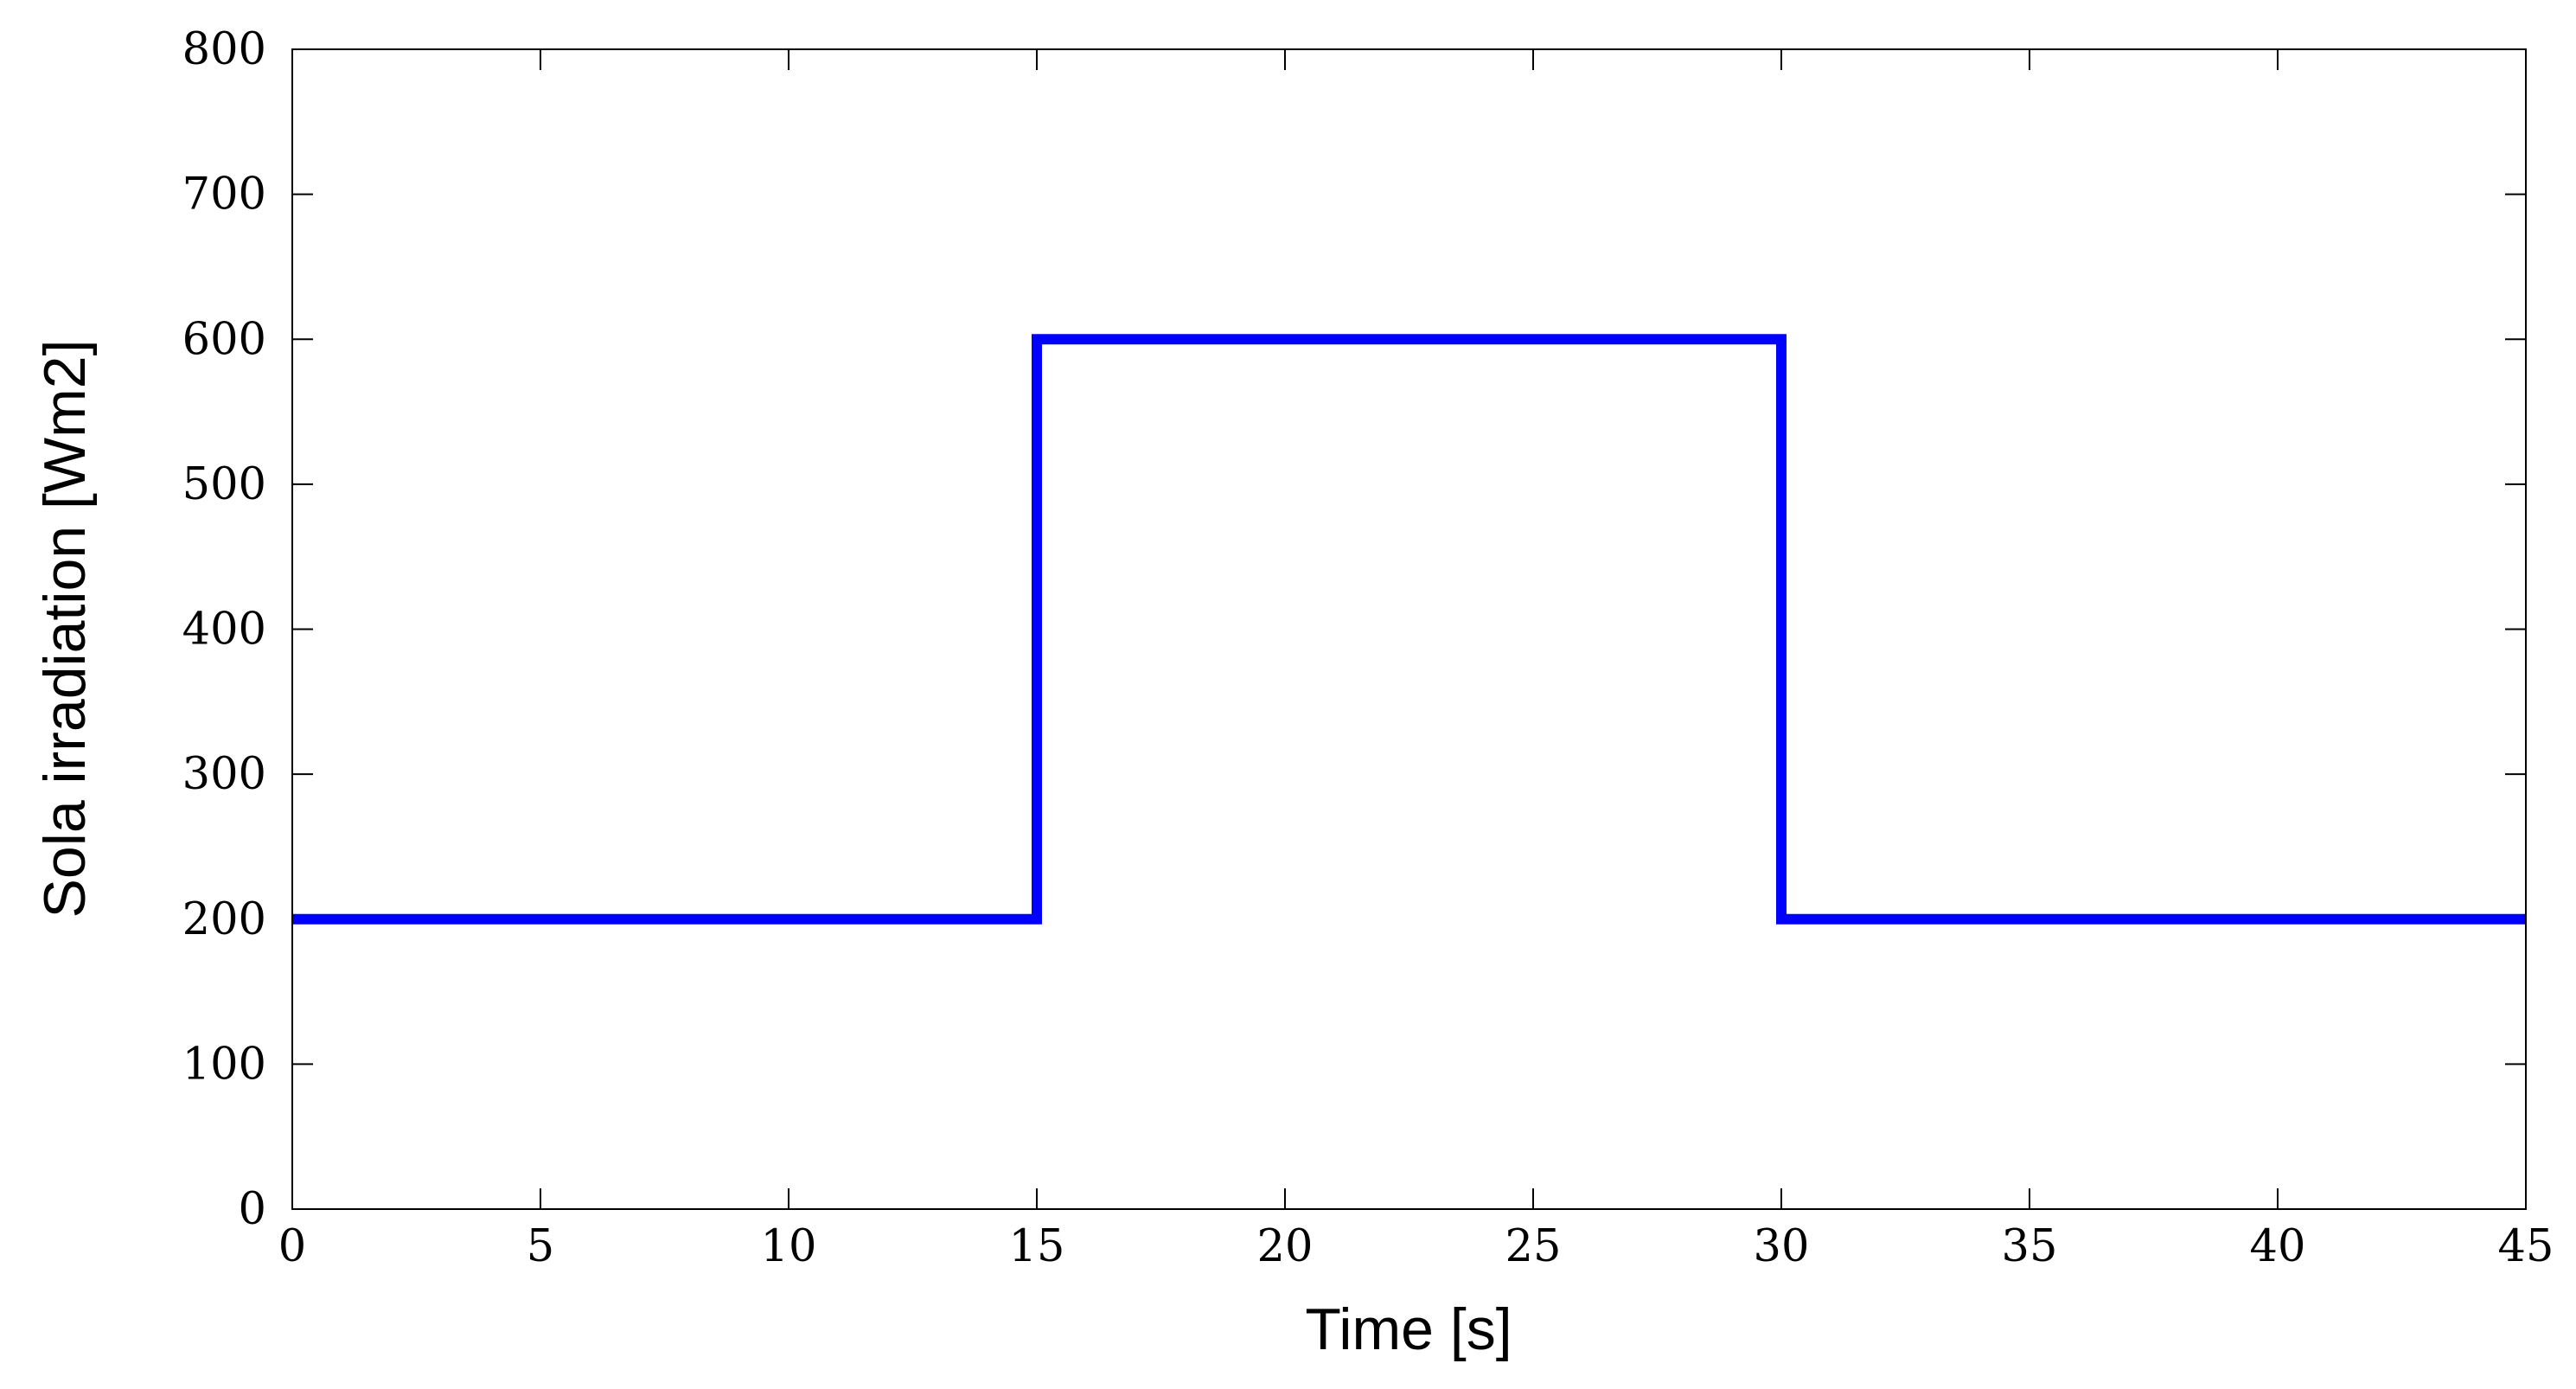 This screenshot has width=2576, height=1389. Describe the element at coordinates (2030, 1246) in the screenshot. I see `x-tick-label: 35` at that location.